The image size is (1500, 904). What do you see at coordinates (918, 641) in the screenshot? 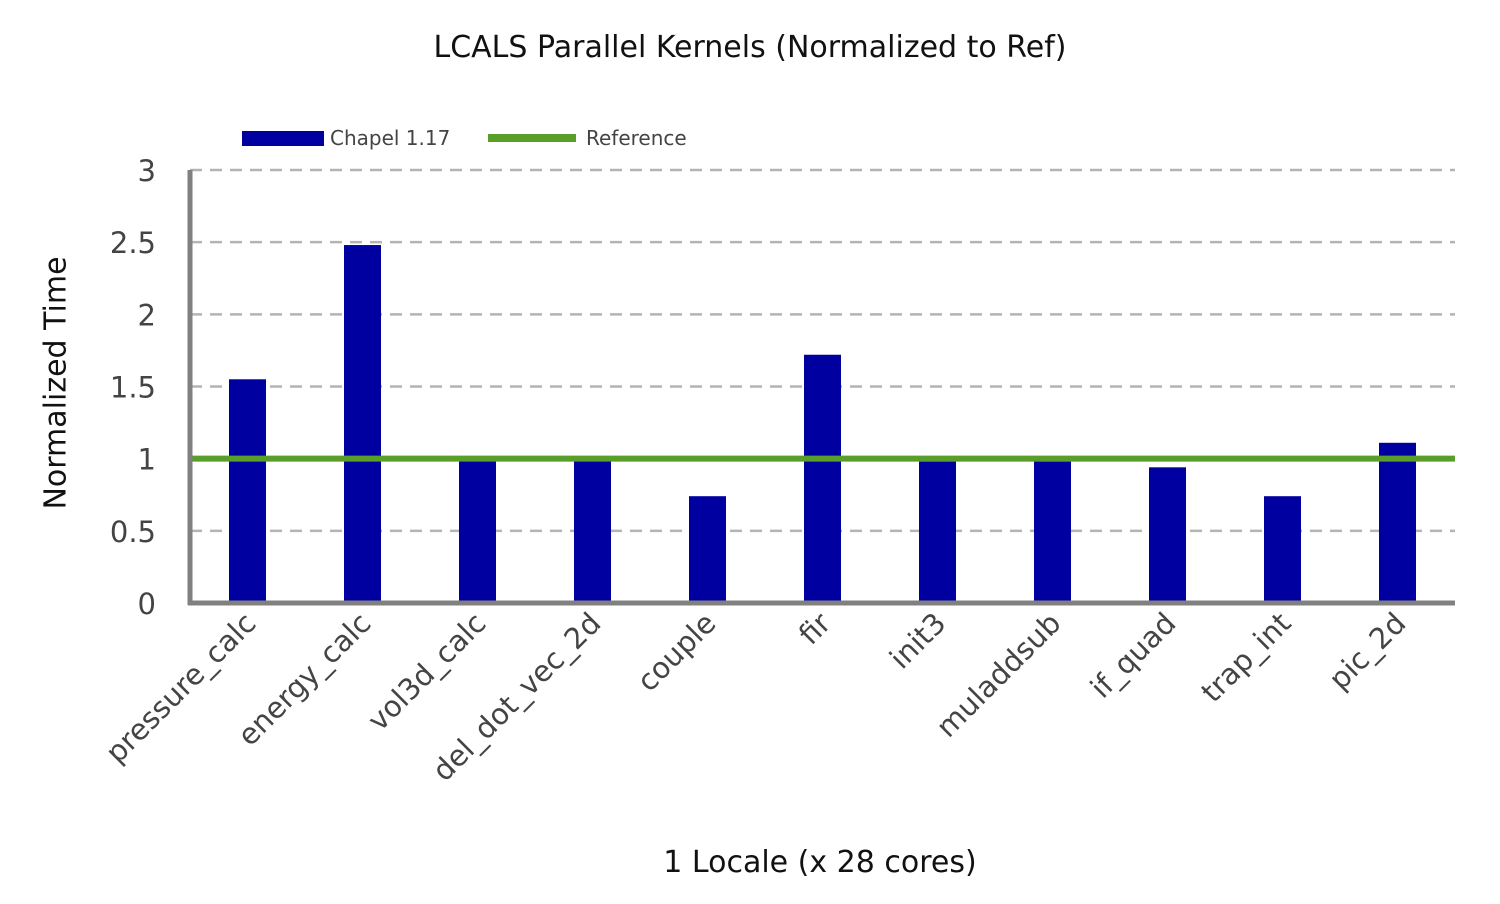
I see `x-tick-label: init3` at bounding box center [918, 641].